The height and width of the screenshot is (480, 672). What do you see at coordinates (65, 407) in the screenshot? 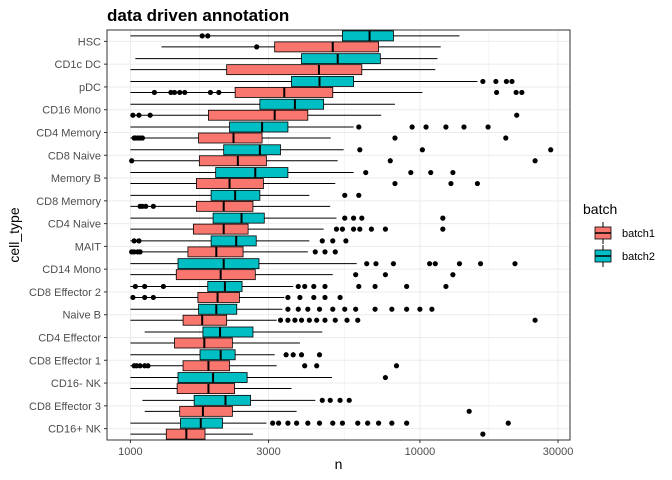
I see `y-tick-label: CD8 Effector 3` at bounding box center [65, 407].